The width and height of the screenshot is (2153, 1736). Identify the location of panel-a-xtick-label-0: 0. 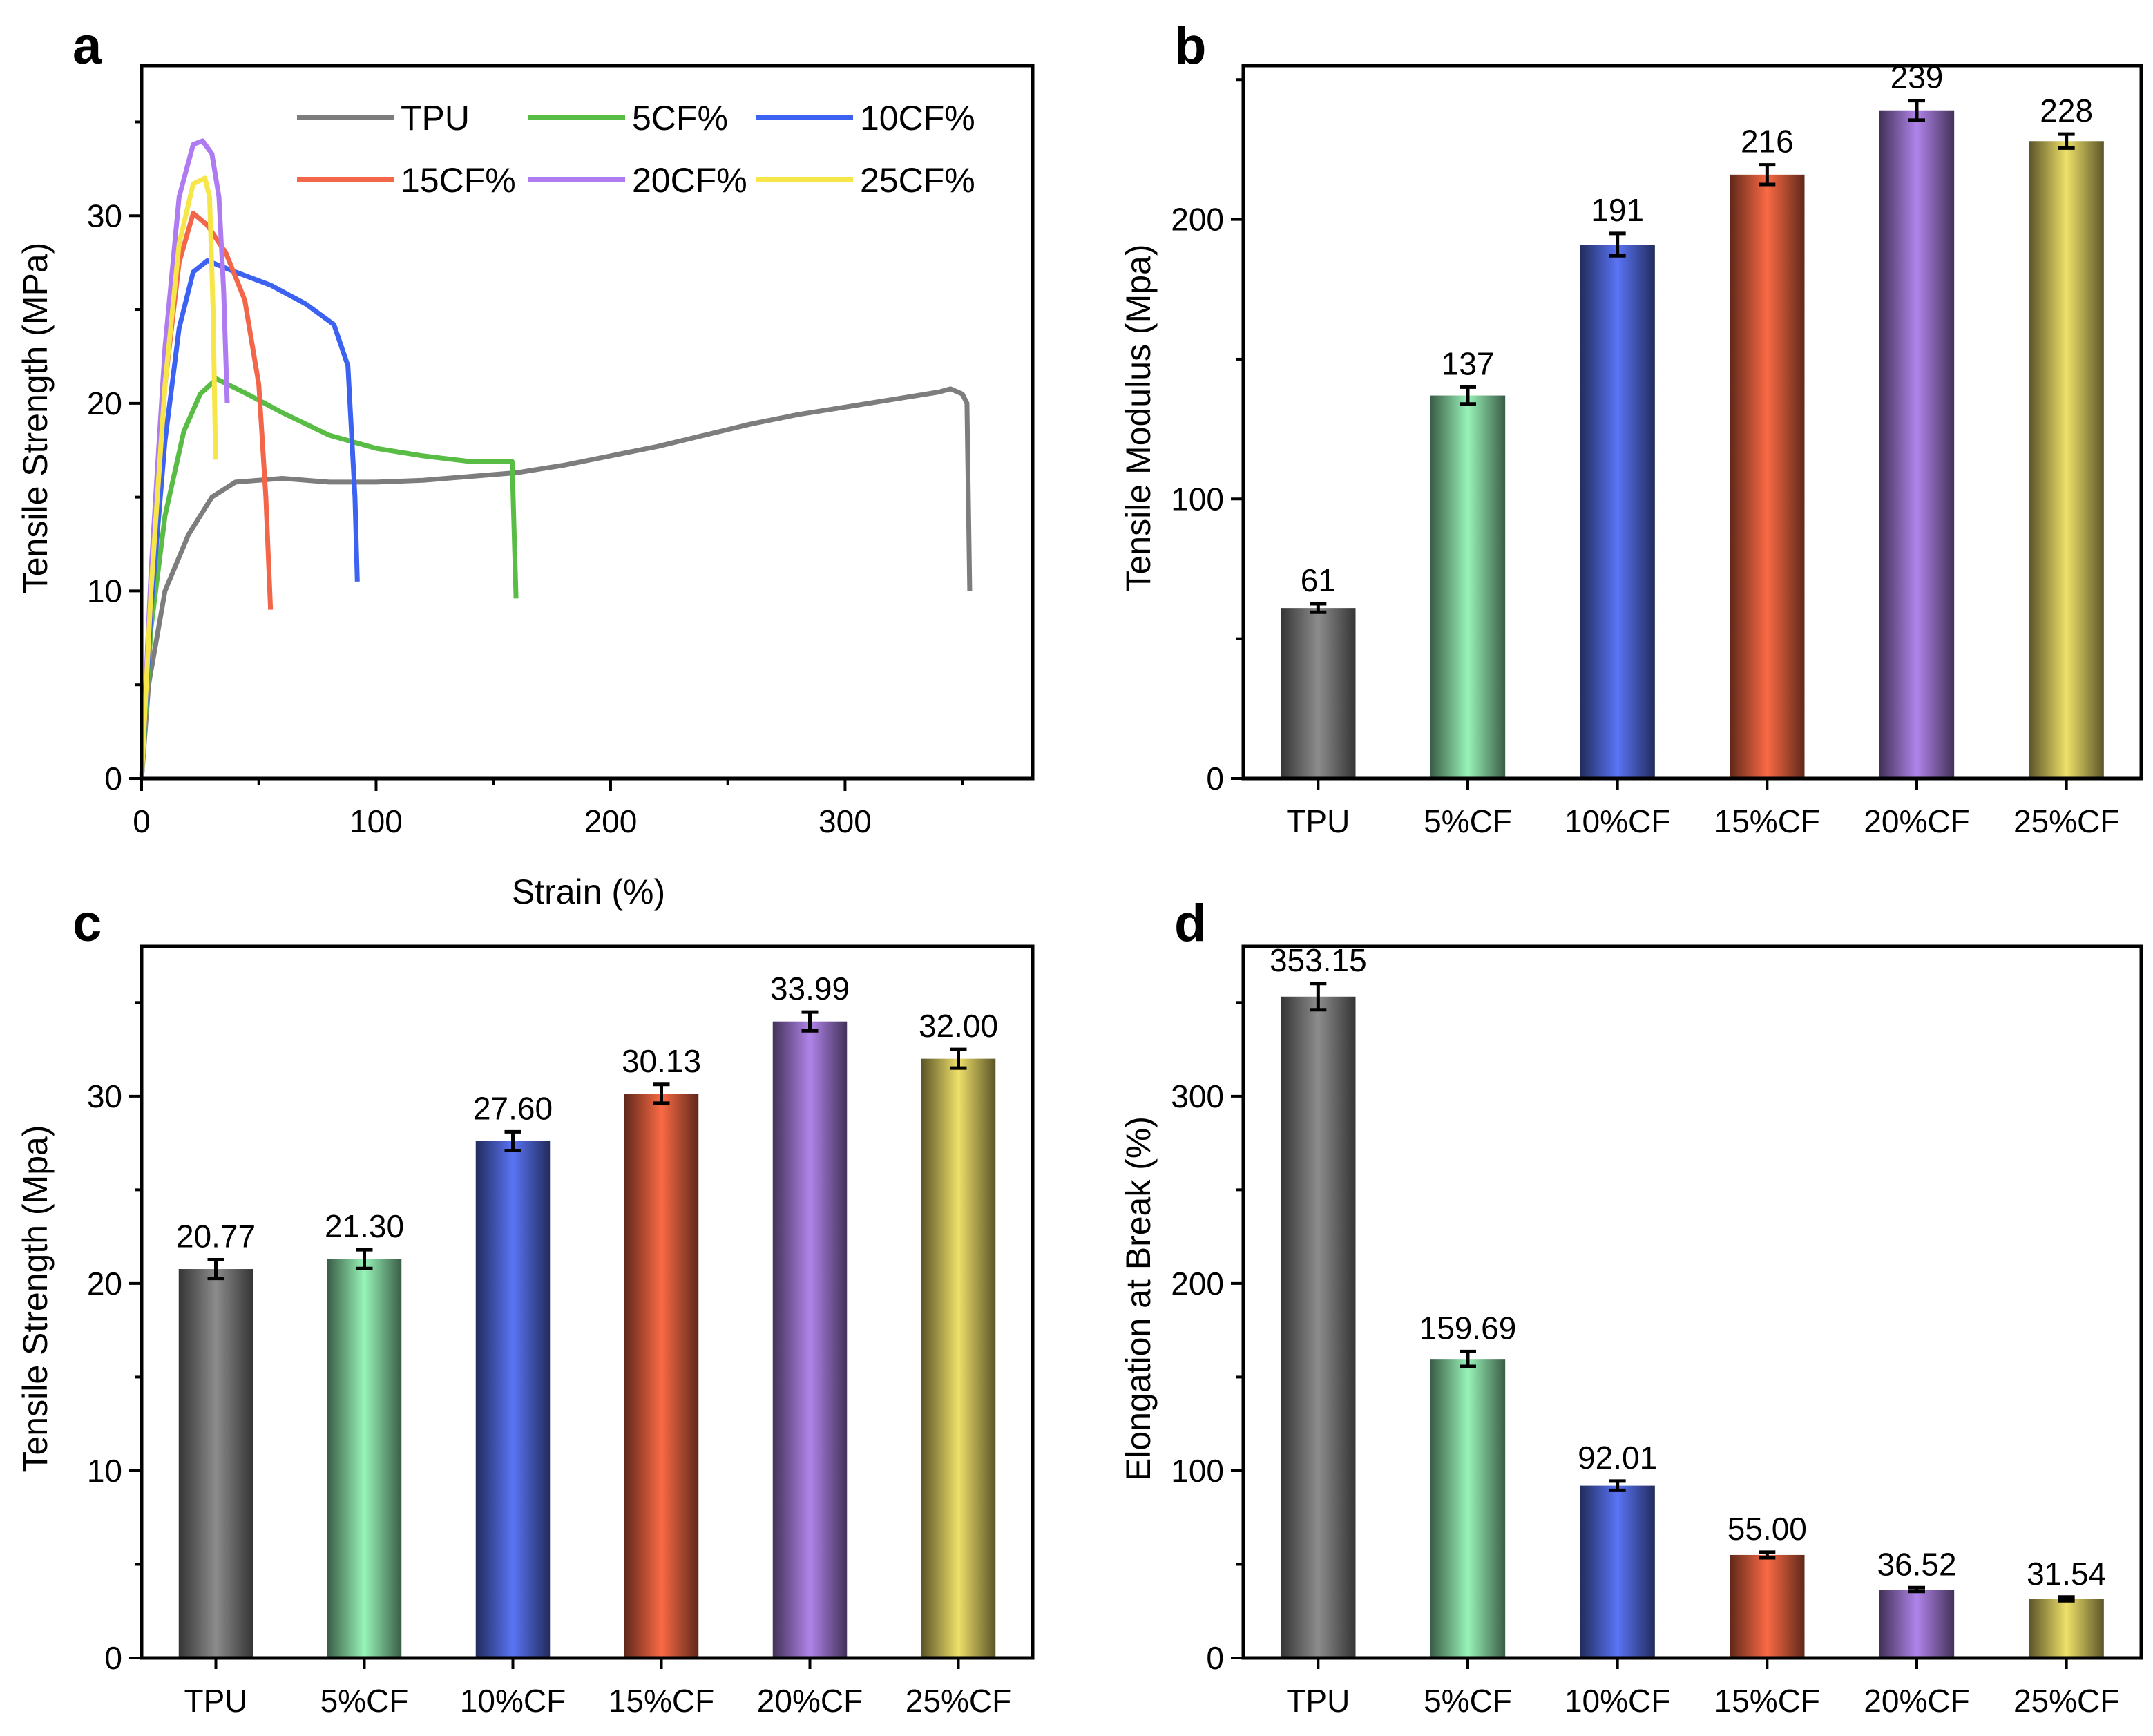
(142, 821).